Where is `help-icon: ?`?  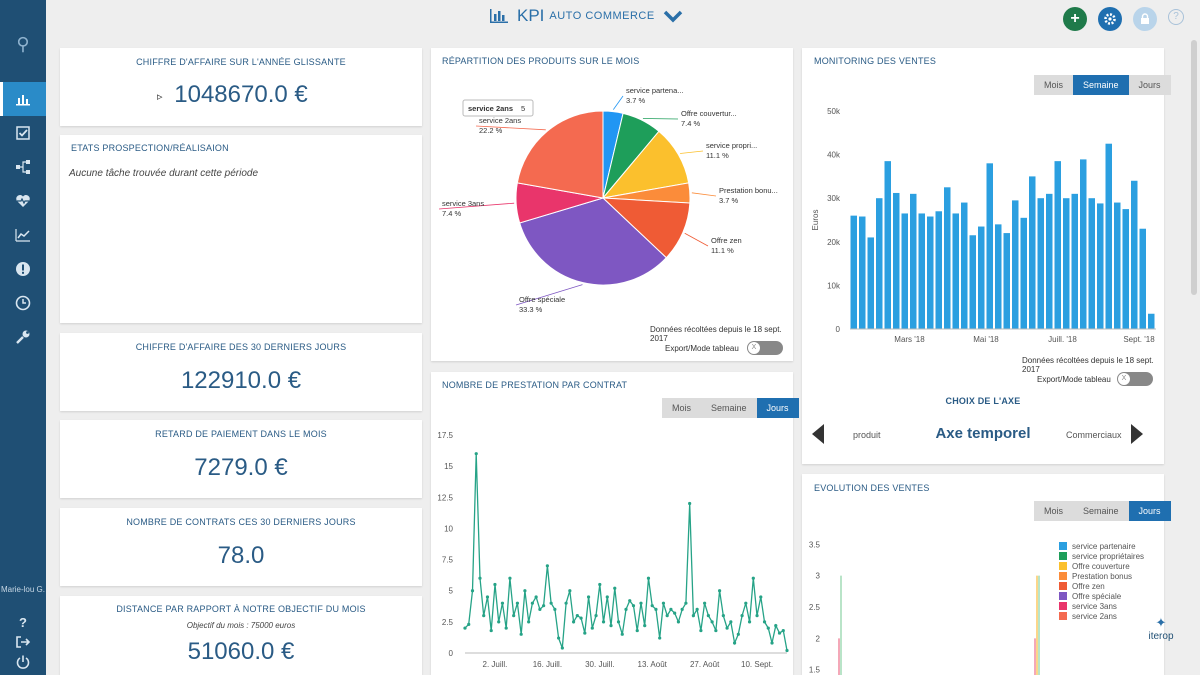
help-icon: ? is located at coordinates (1176, 17).